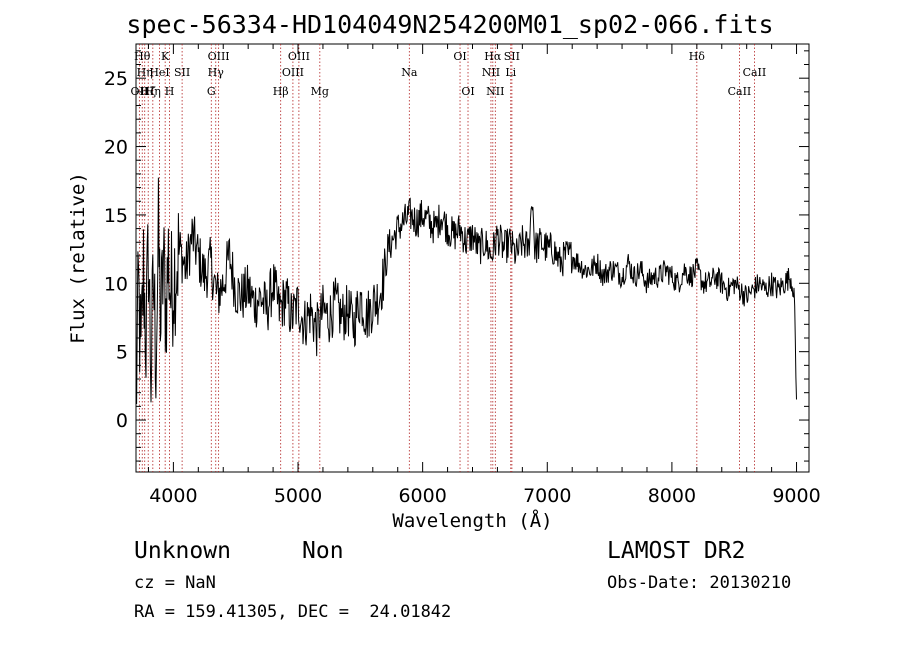 The height and width of the screenshot is (649, 900). I want to click on x-tick-label: 6000, so click(422, 496).